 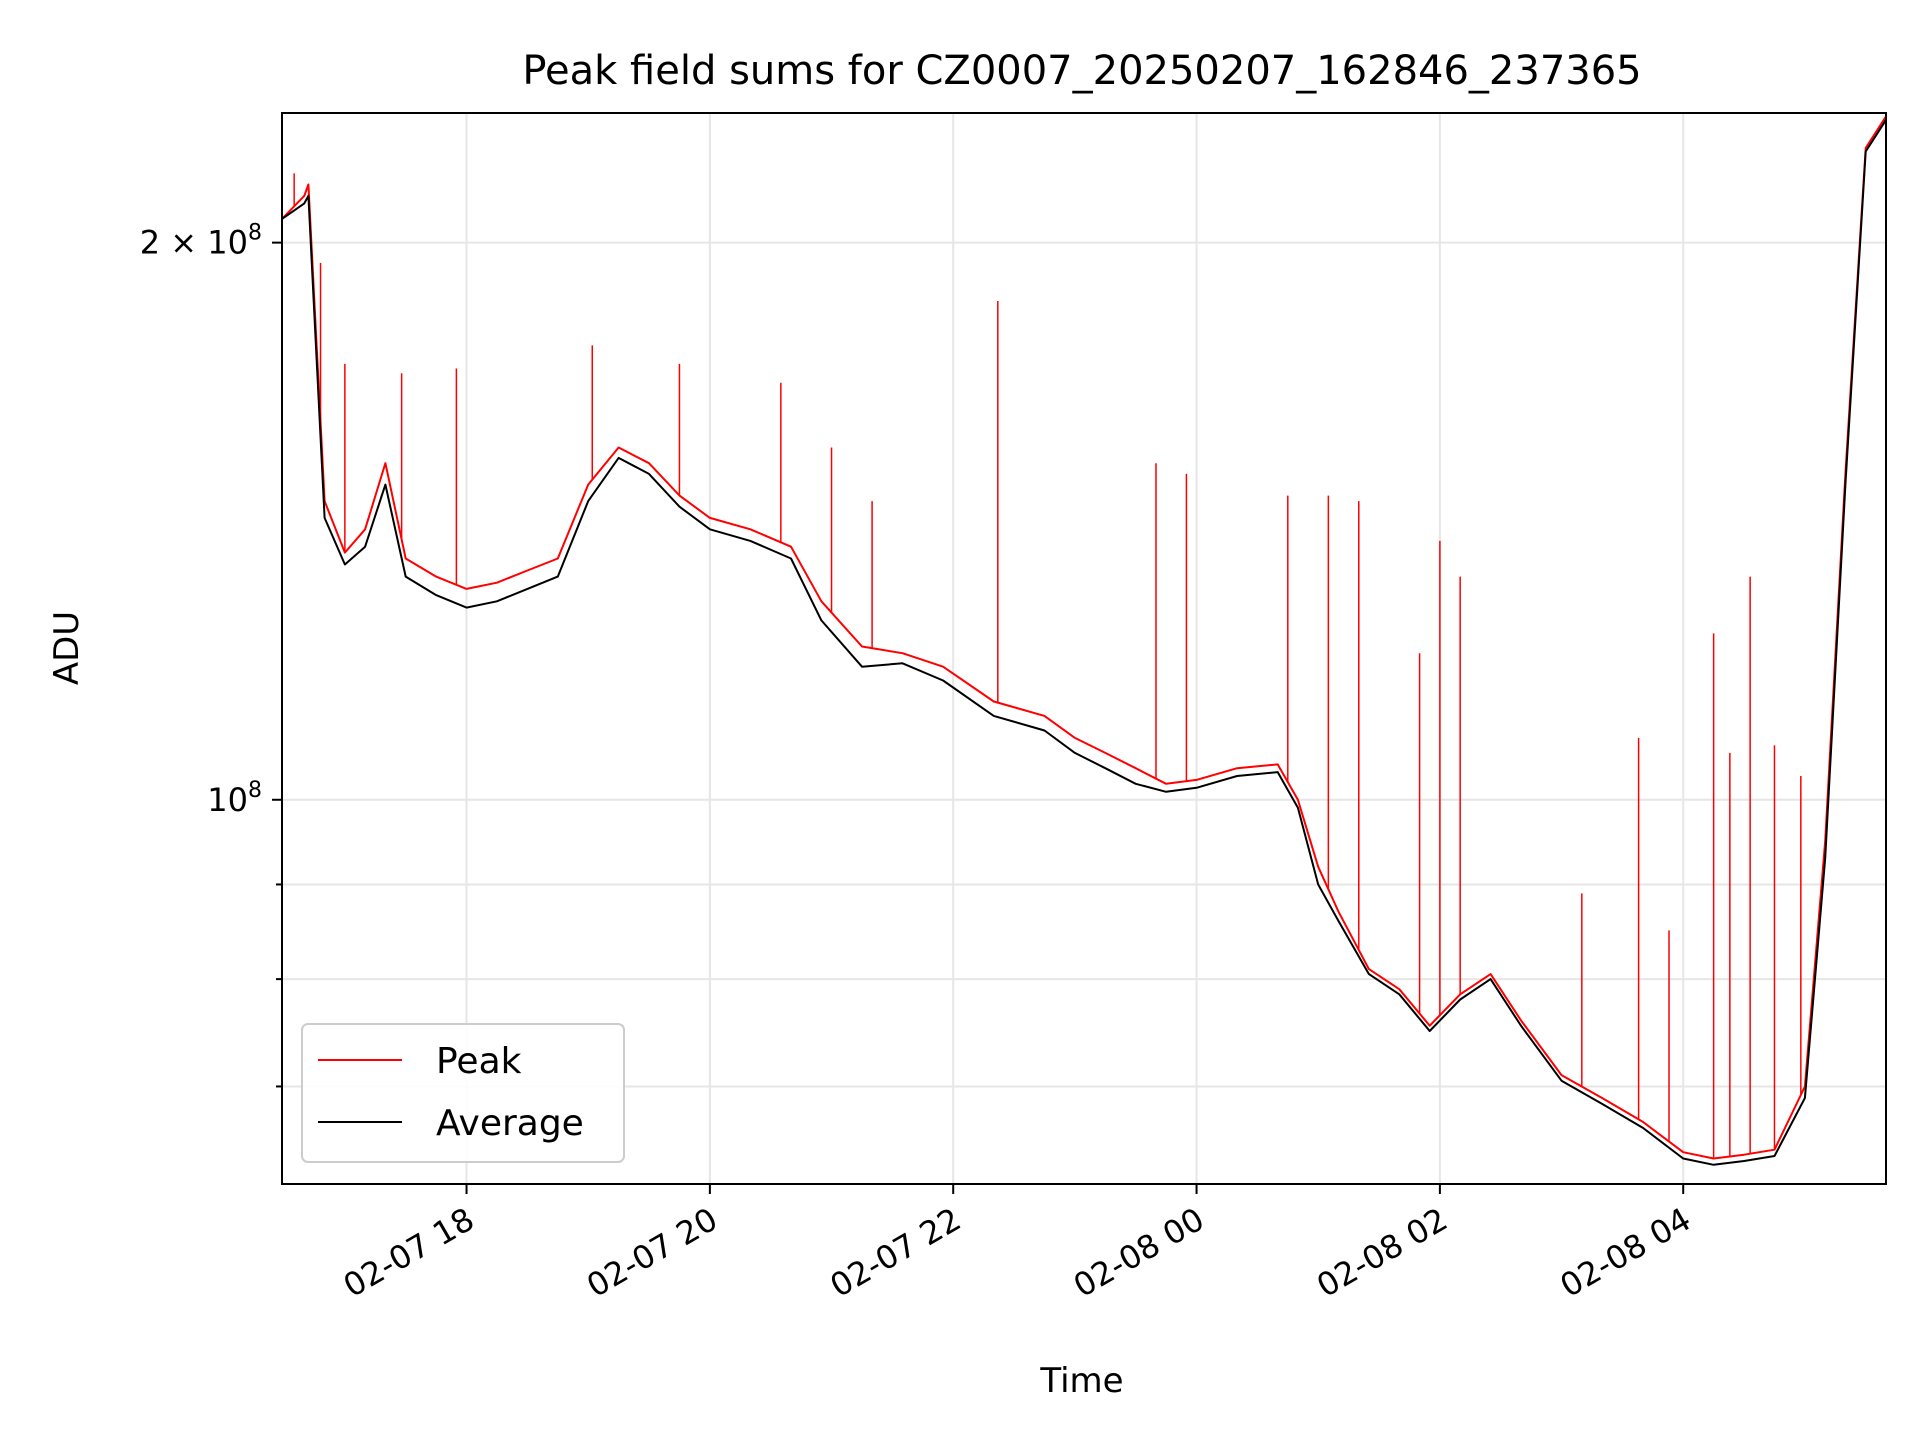 I want to click on legend-label-peak: Peak, so click(x=479, y=1061).